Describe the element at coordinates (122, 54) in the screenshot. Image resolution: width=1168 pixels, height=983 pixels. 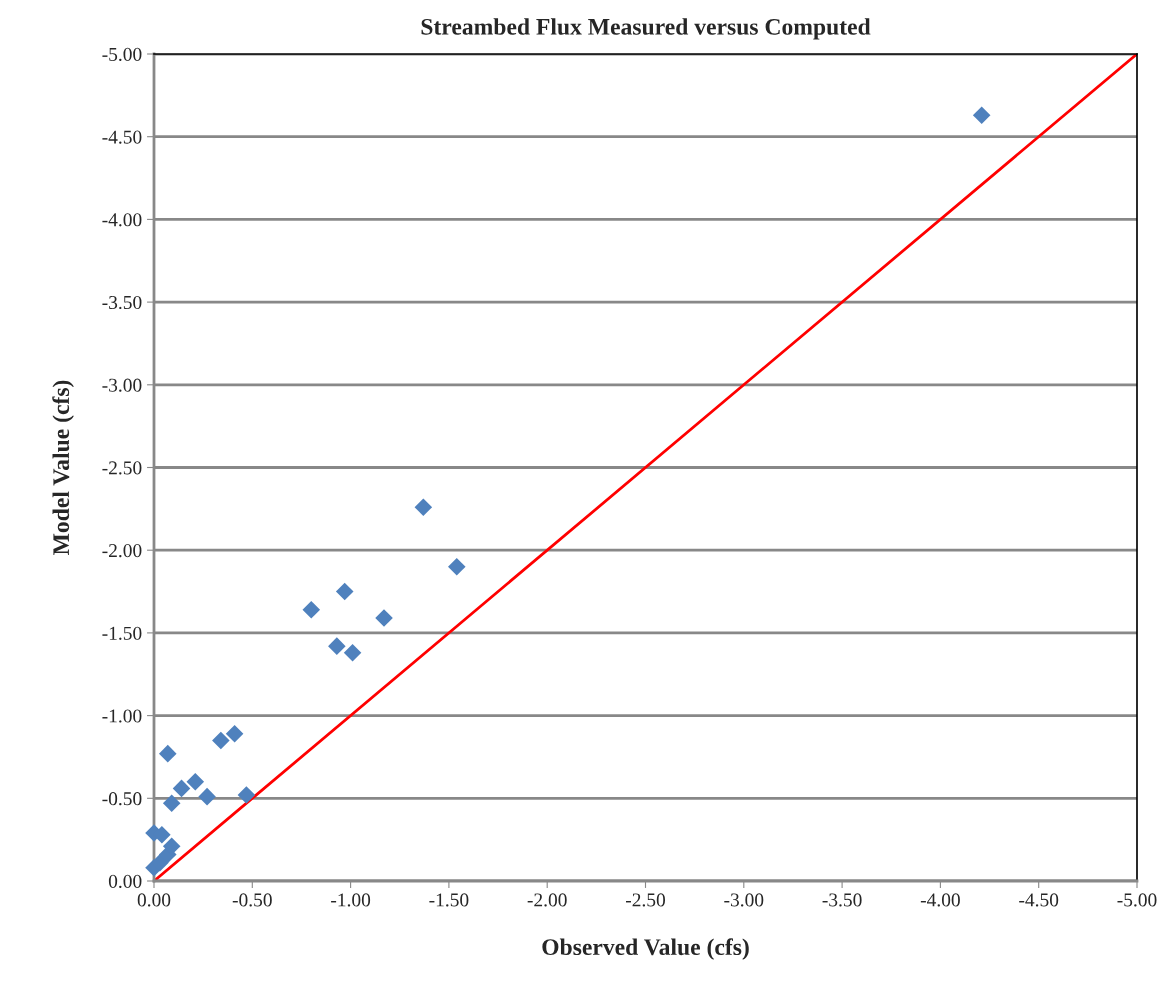
I see `y-tick-label: -5.00` at that location.